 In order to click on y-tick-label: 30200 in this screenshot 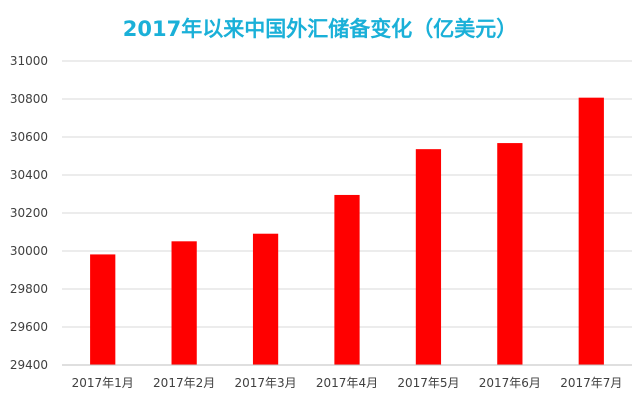, I will do `click(29, 213)`.